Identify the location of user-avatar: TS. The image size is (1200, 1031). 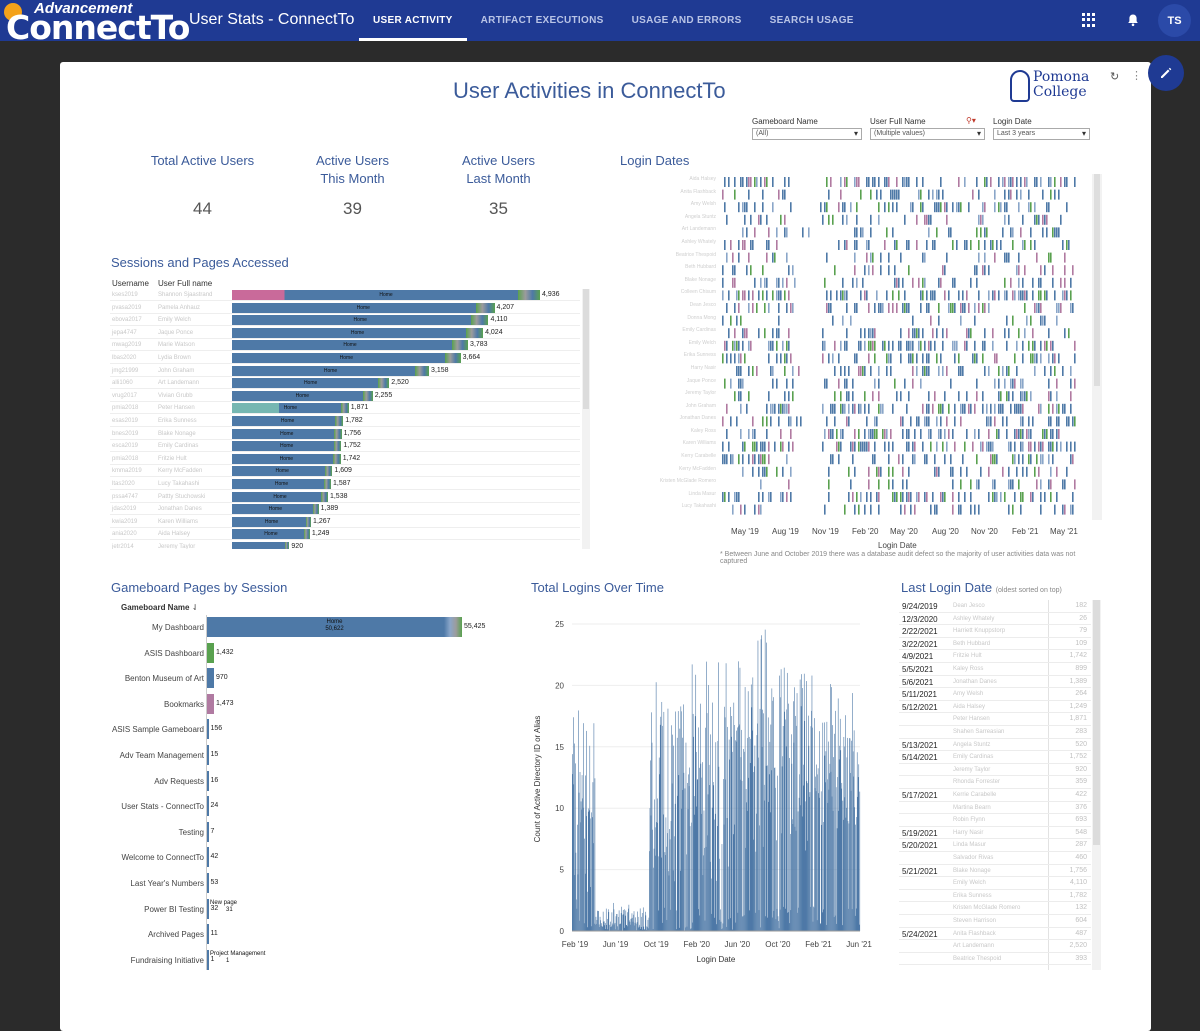
(1174, 20).